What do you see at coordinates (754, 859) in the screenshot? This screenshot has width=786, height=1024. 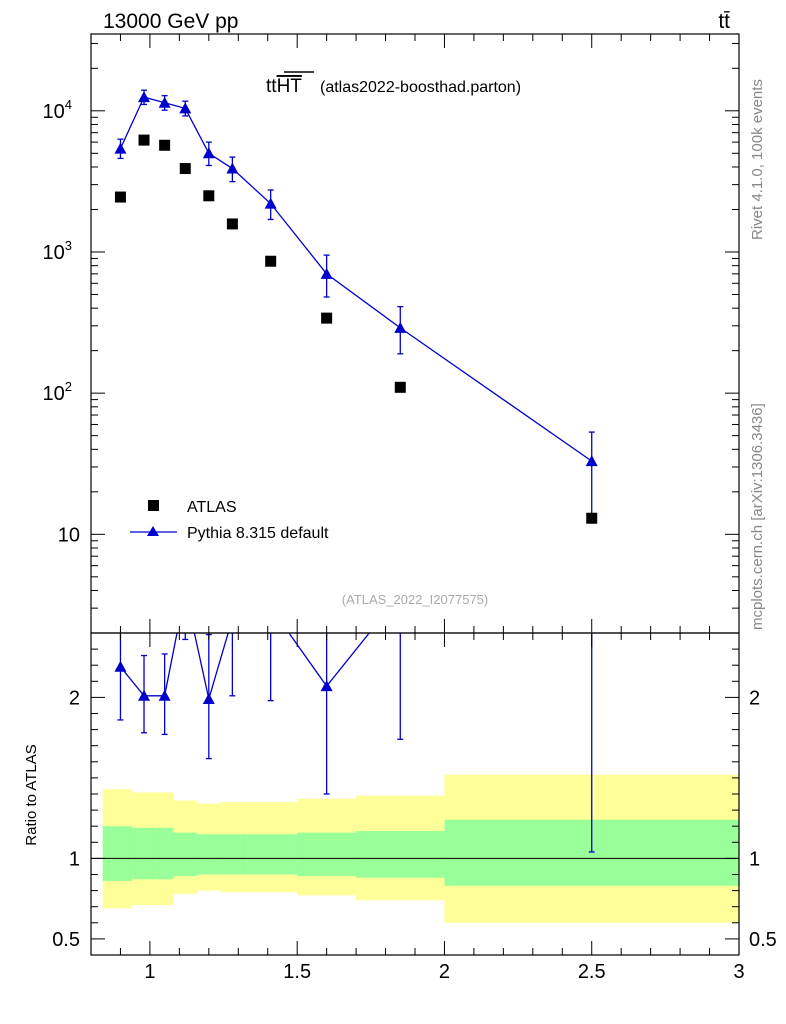 I see `ratio-y-tick-label-right: 1` at bounding box center [754, 859].